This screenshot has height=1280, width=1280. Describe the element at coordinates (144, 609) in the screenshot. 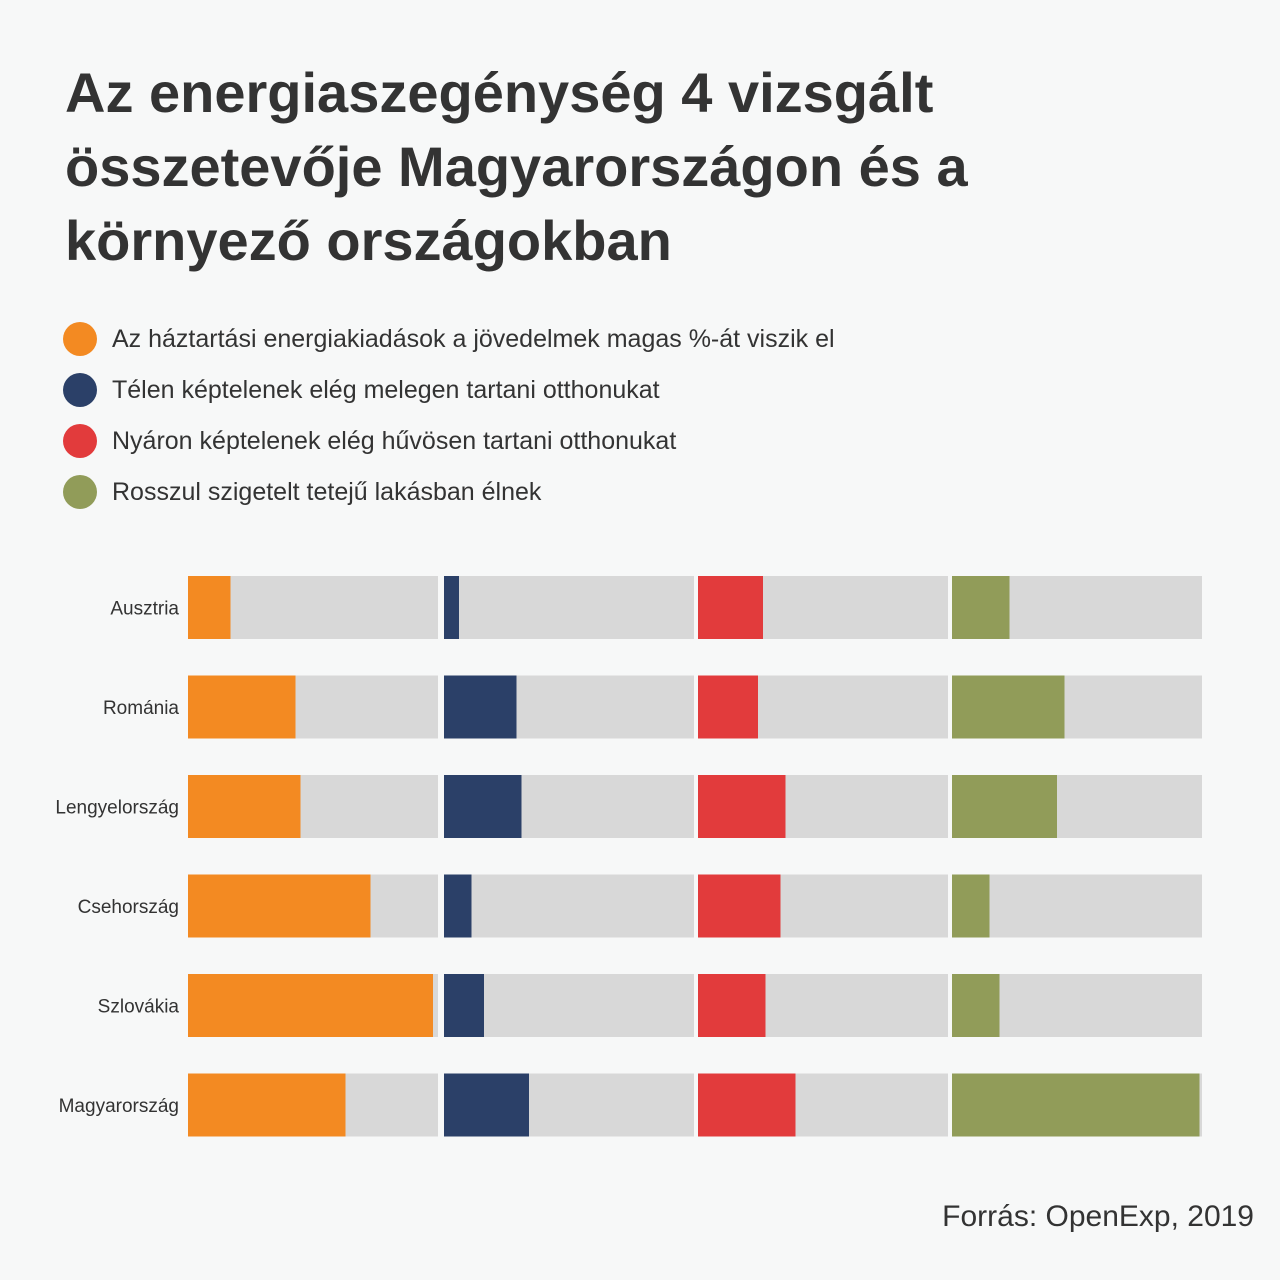

I see `category-label: Ausztria` at that location.